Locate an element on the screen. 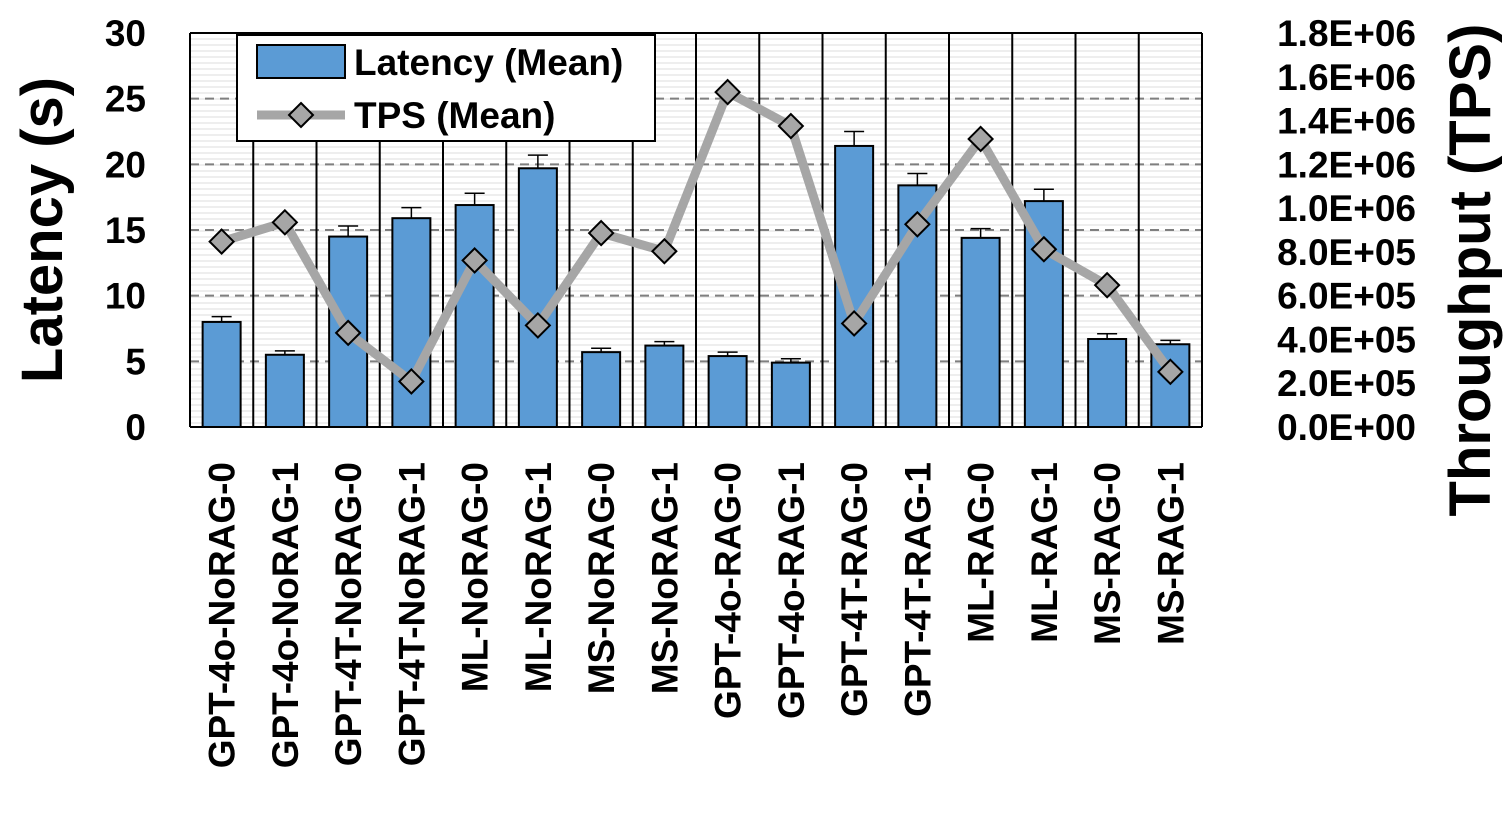 Image resolution: width=1510 pixels, height=827 pixels. legend: Latency (Mean) TPS (Mean) is located at coordinates (446, 88).